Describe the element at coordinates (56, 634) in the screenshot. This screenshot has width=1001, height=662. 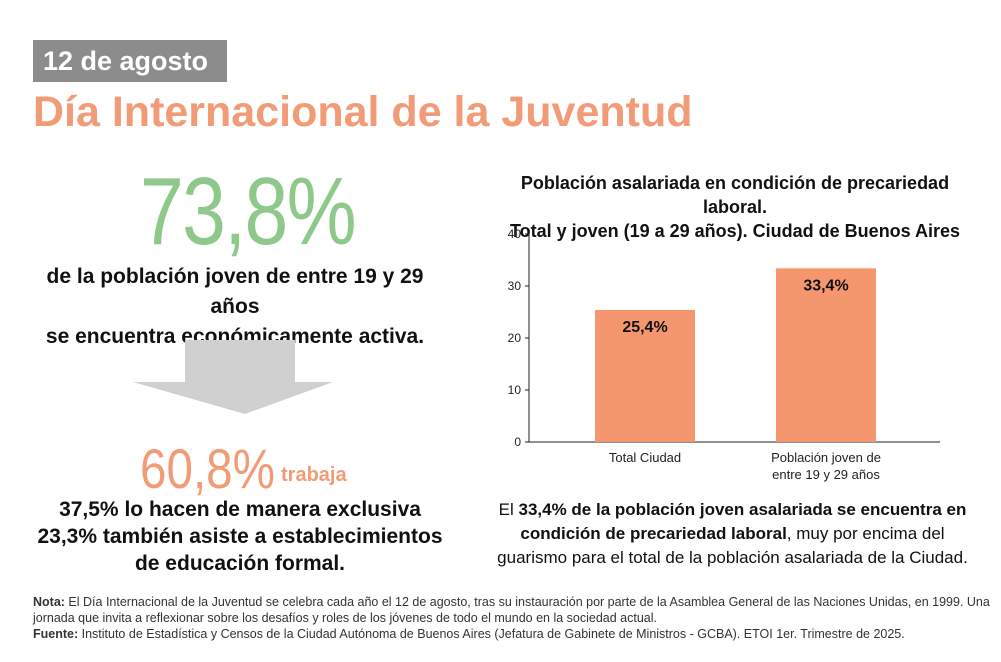
I see `source-label: Fuente:` at that location.